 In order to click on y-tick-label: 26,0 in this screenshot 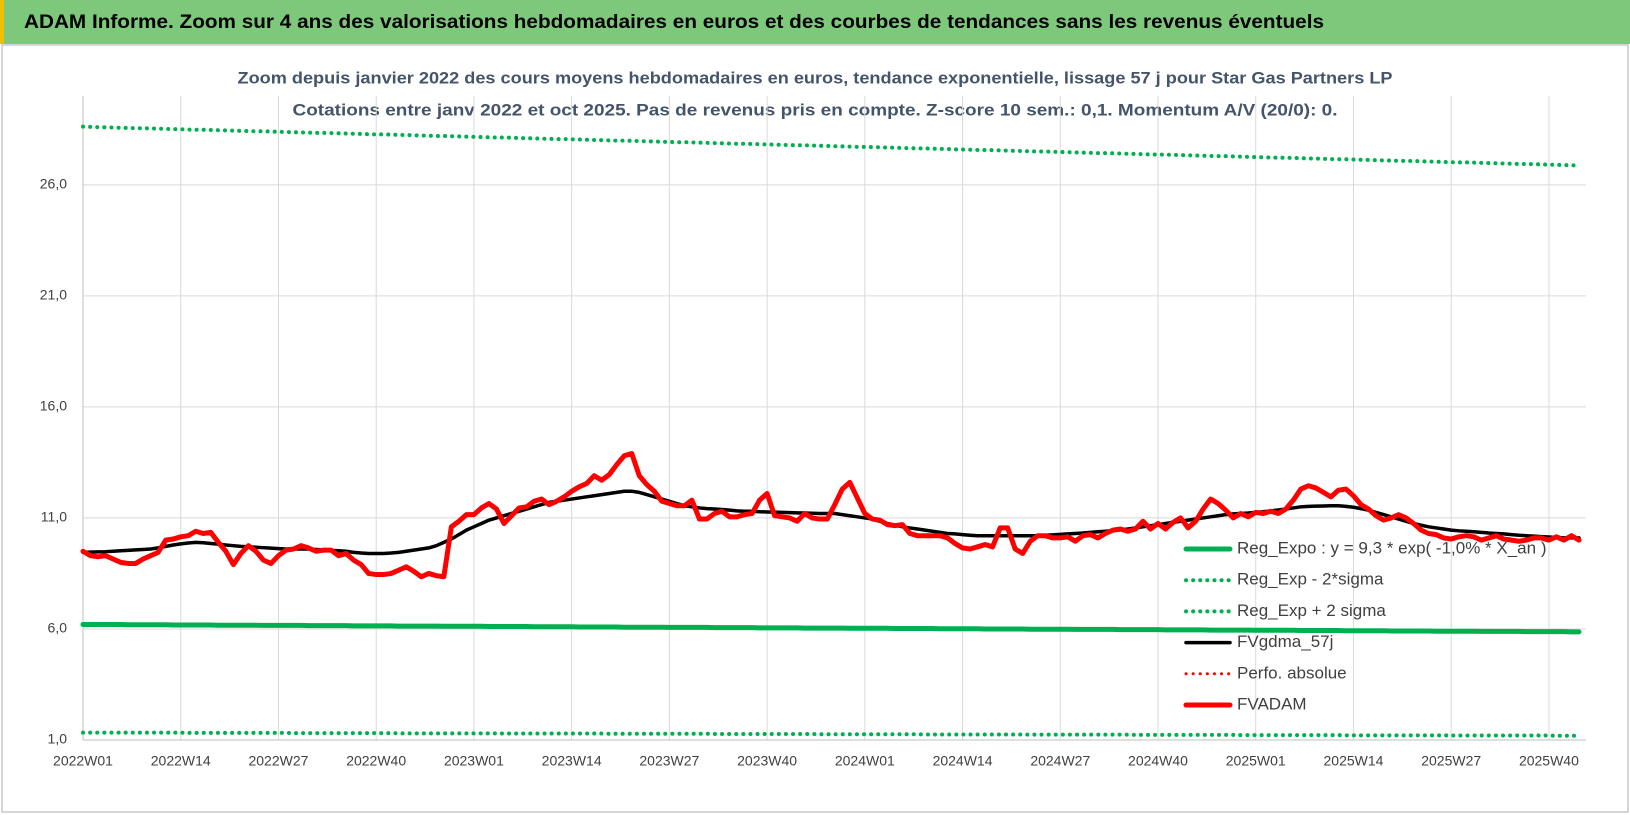, I will do `click(53, 184)`.